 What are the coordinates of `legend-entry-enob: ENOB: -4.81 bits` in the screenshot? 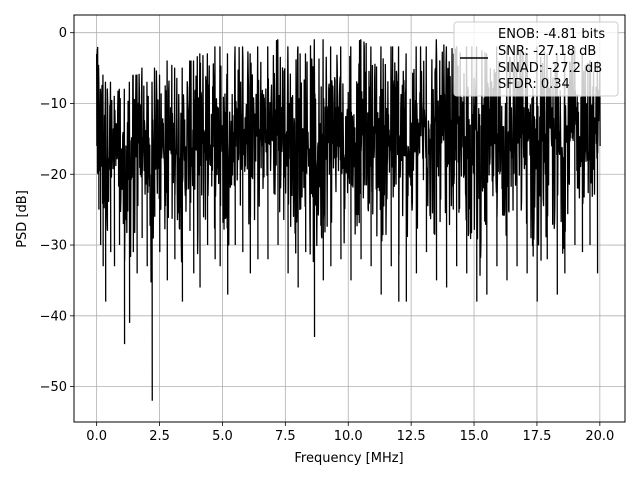 It's located at (551, 34).